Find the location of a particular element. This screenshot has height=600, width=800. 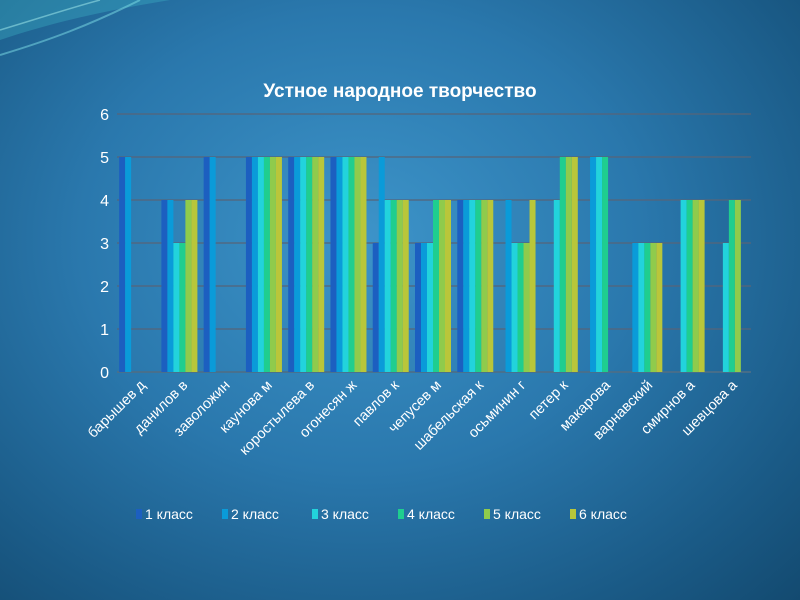

y-tick-label: 0 is located at coordinates (104, 373).